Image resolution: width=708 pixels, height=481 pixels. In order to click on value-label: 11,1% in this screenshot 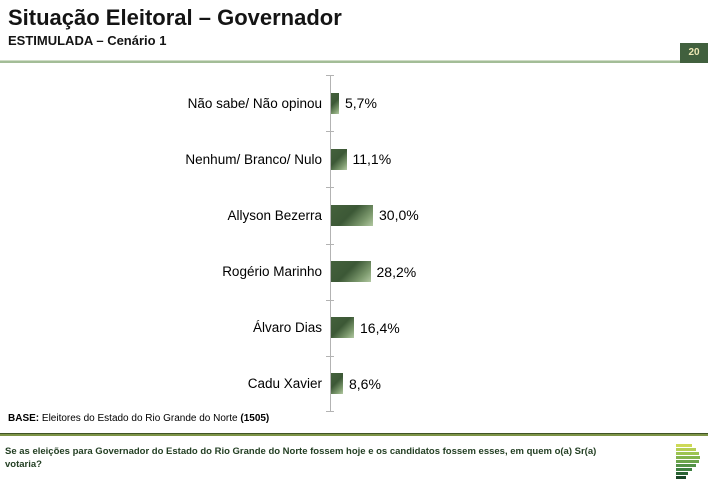, I will do `click(372, 159)`.